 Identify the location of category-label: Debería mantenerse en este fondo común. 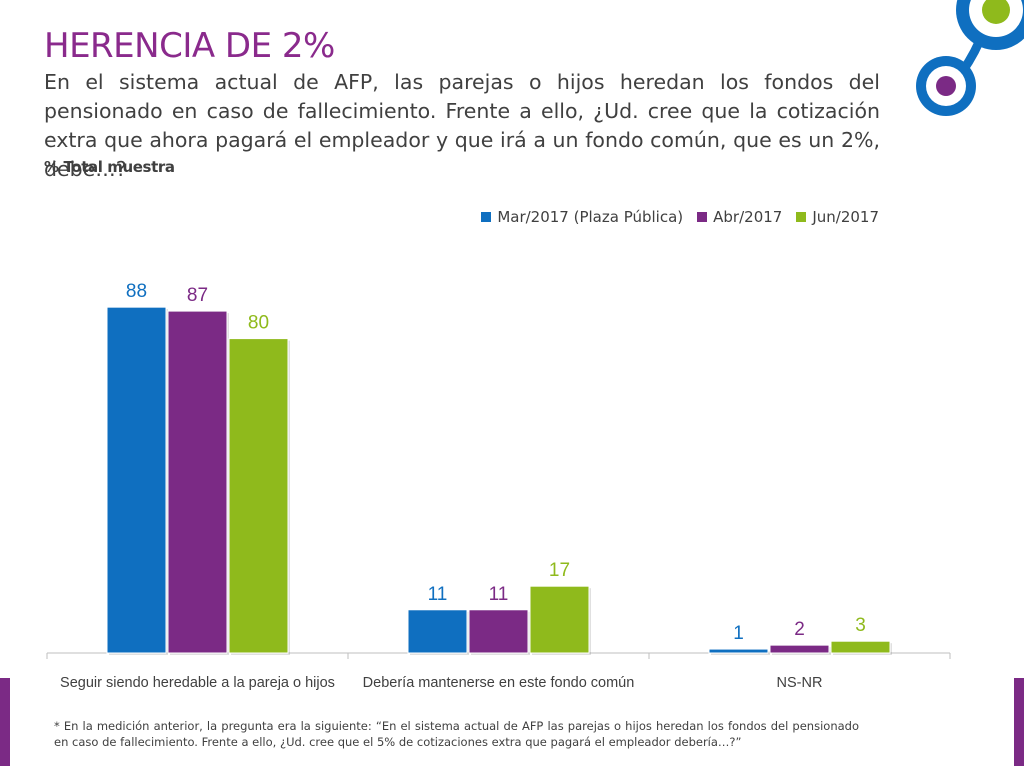
(499, 683).